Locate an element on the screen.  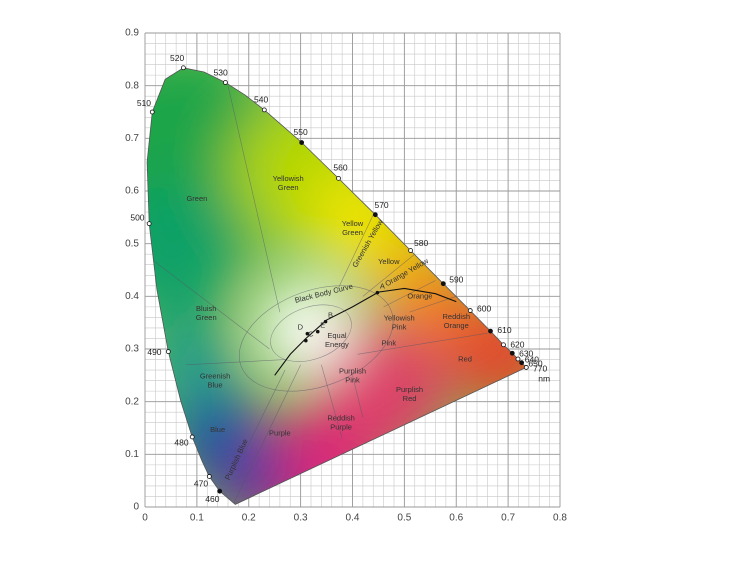
x-tick-label: 0.5 is located at coordinates (404, 518).